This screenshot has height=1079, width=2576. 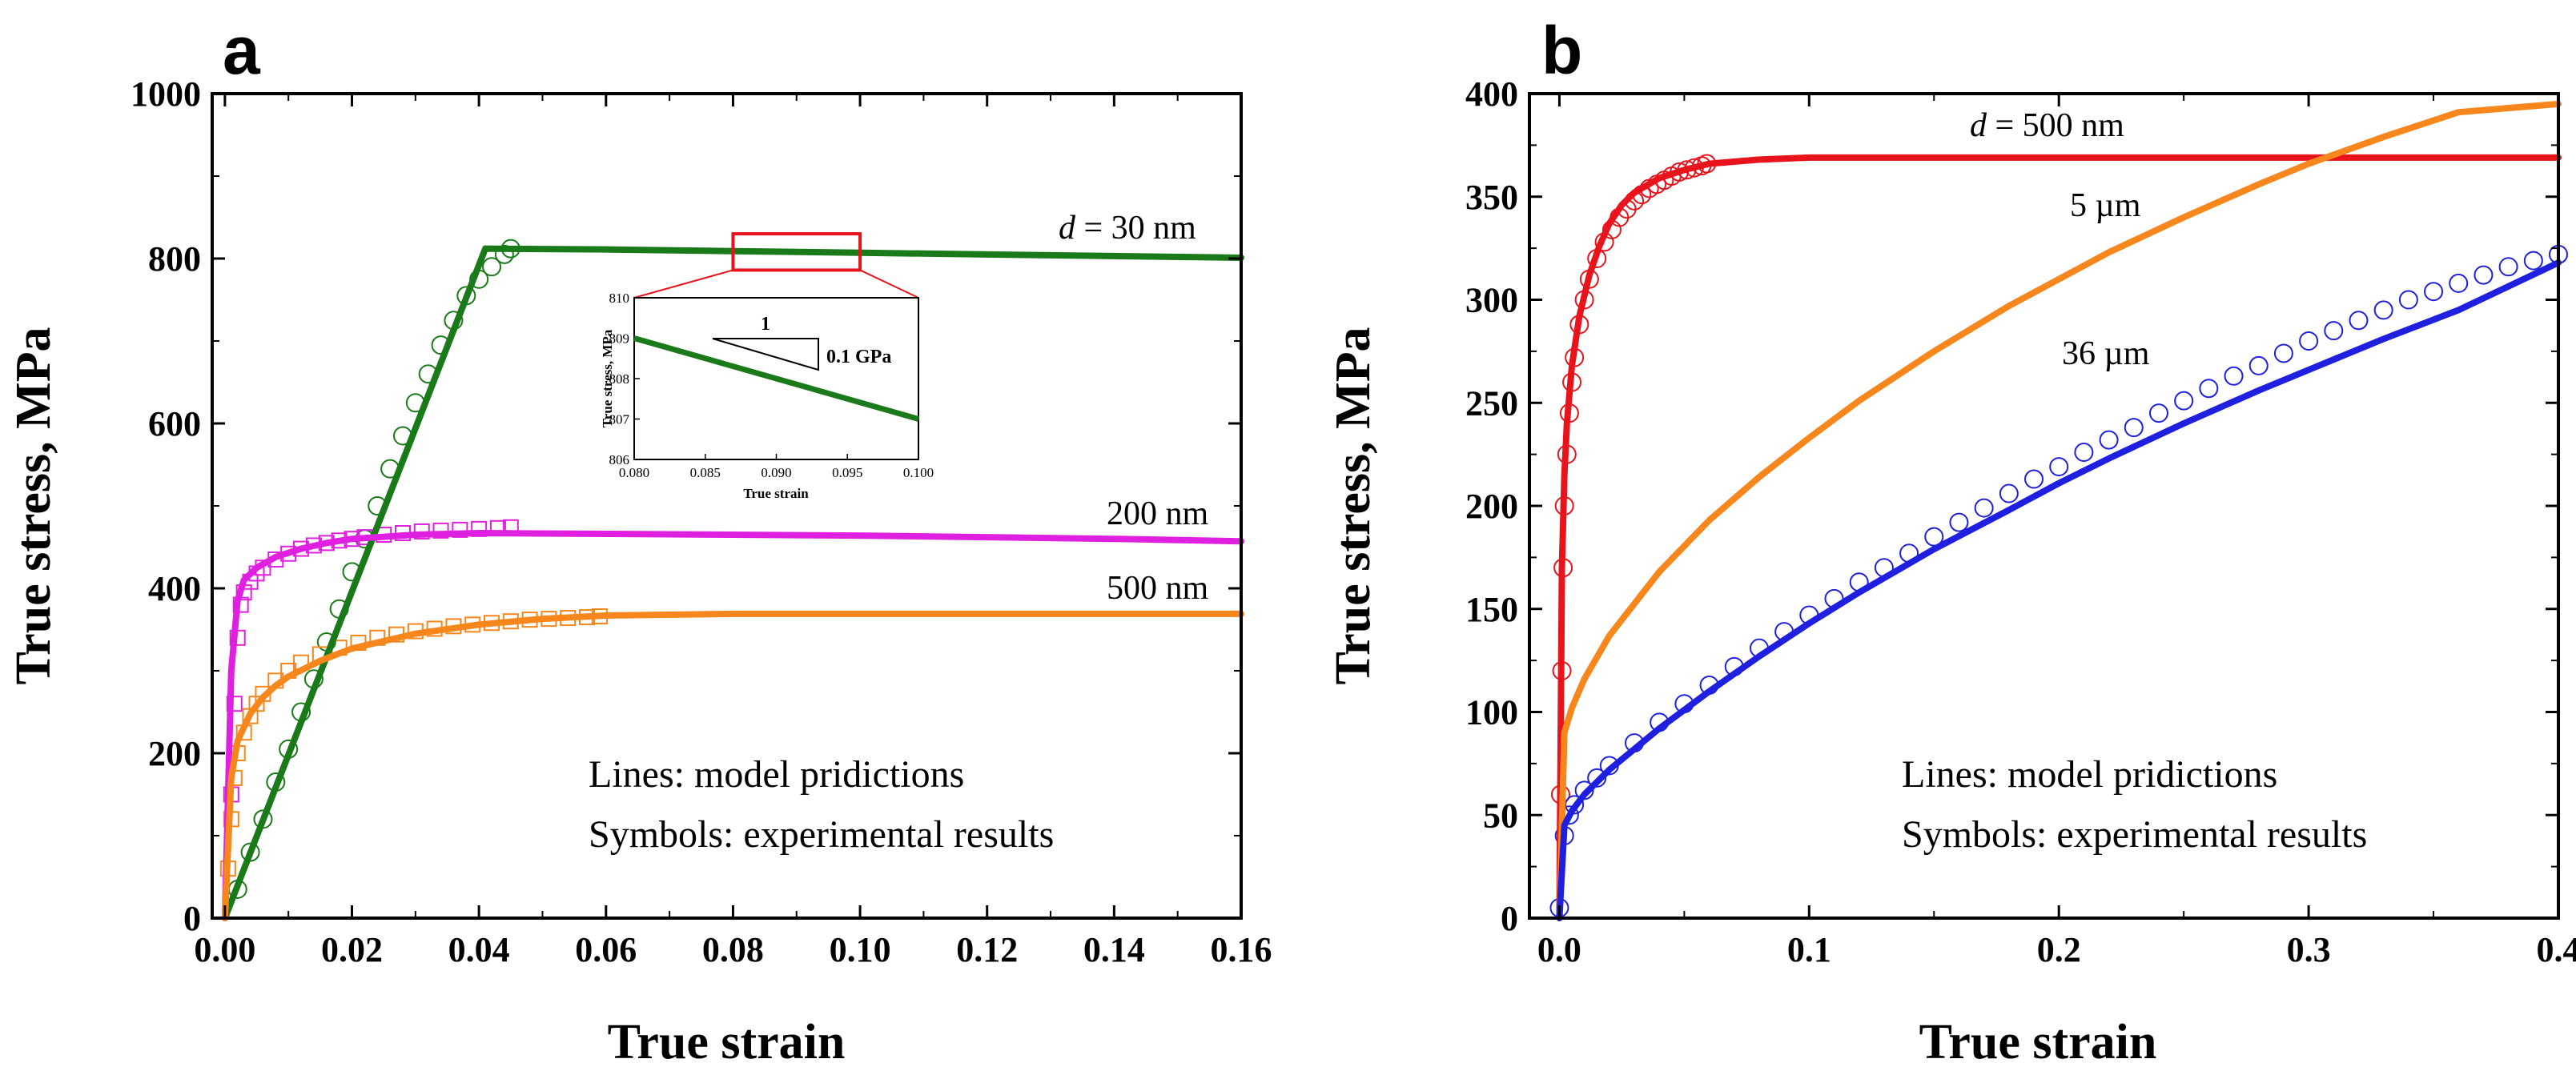 I want to click on panel-a-x-tick-label: 0.08, so click(x=733, y=950).